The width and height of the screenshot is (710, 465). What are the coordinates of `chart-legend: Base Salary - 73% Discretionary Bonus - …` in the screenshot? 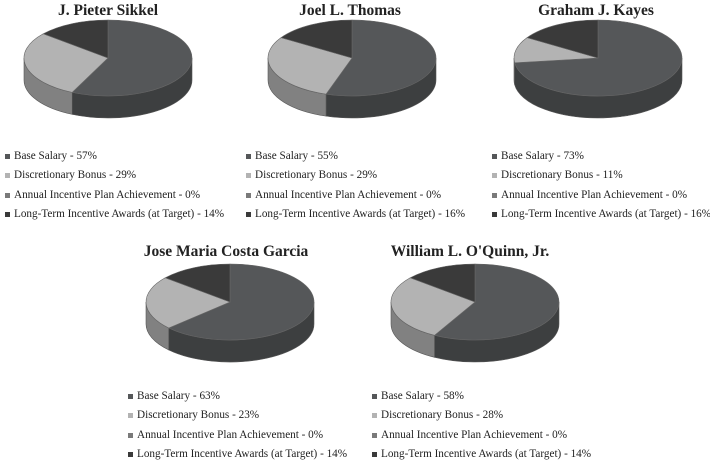 It's located at (601, 186).